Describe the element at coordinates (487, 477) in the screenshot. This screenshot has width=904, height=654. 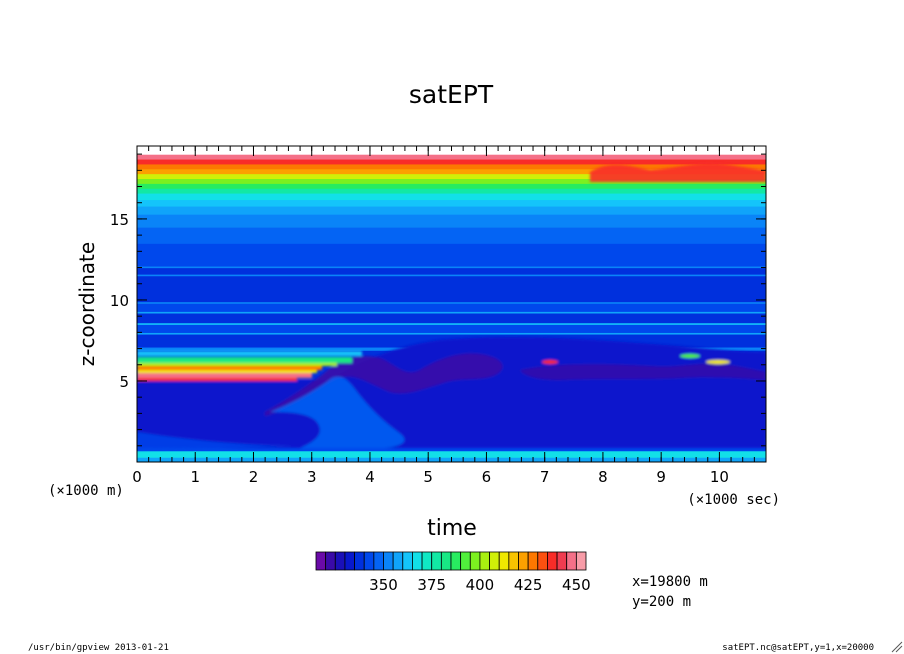
I see `x-tick-label-6: 6` at that location.